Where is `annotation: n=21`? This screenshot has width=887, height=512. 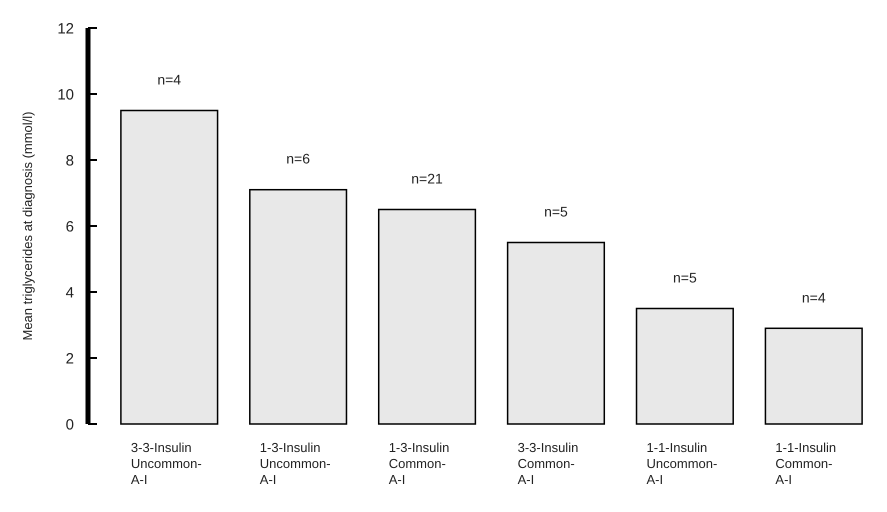 annotation: n=21 is located at coordinates (427, 178).